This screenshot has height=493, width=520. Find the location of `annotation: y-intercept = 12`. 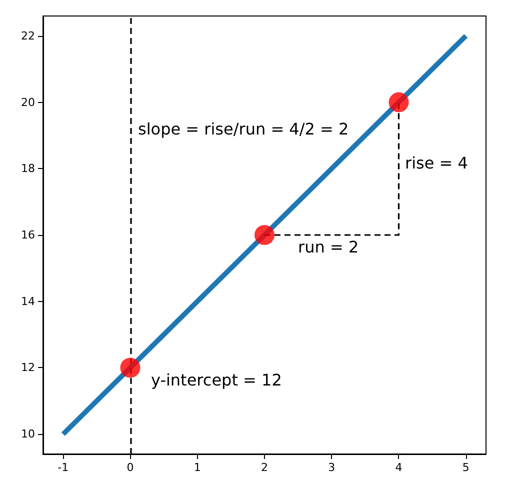

annotation: y-intercept = 12 is located at coordinates (216, 380).